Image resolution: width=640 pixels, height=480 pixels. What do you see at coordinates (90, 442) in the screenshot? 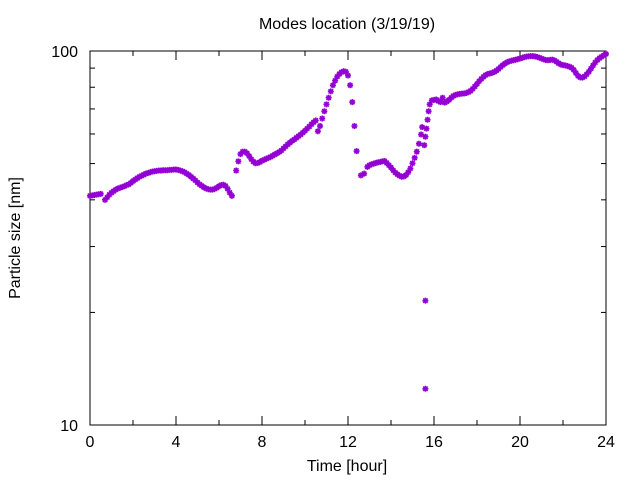
I see `x-tick-label: 0` at bounding box center [90, 442].